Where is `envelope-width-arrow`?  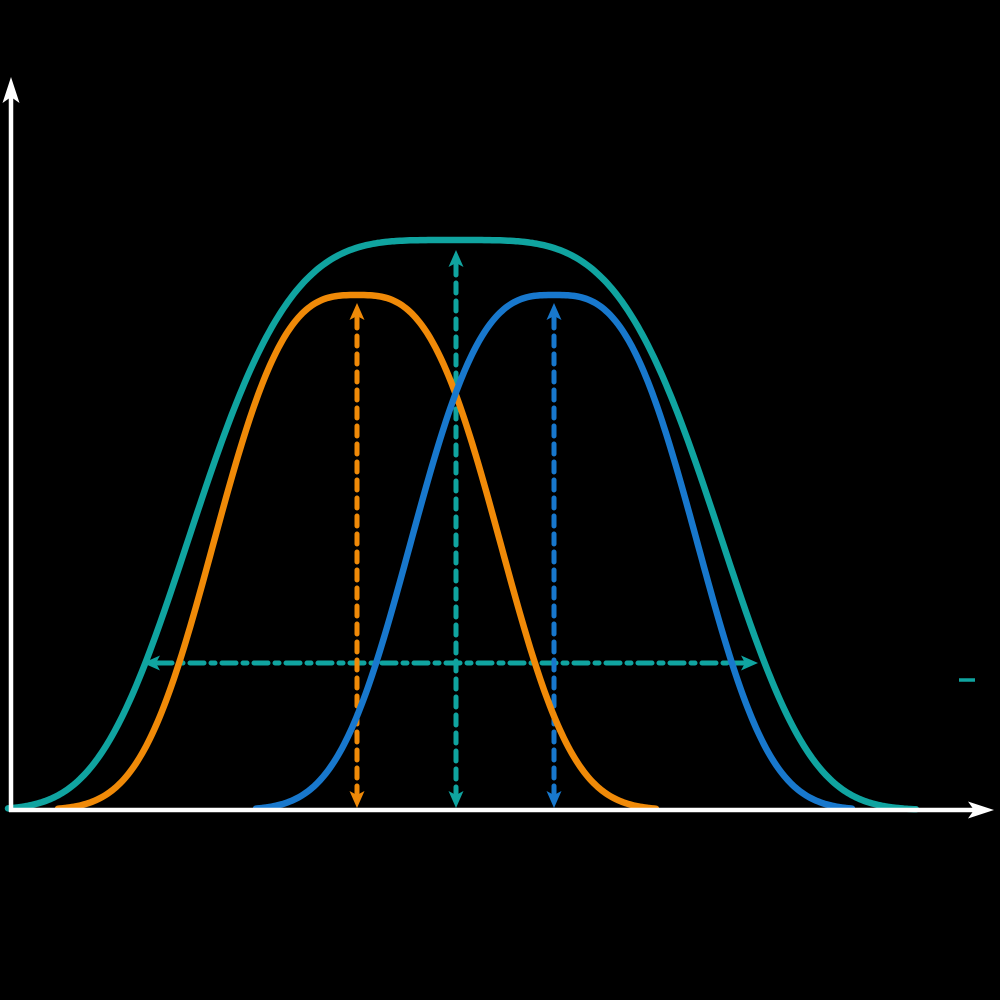 envelope-width-arrow is located at coordinates (450, 663).